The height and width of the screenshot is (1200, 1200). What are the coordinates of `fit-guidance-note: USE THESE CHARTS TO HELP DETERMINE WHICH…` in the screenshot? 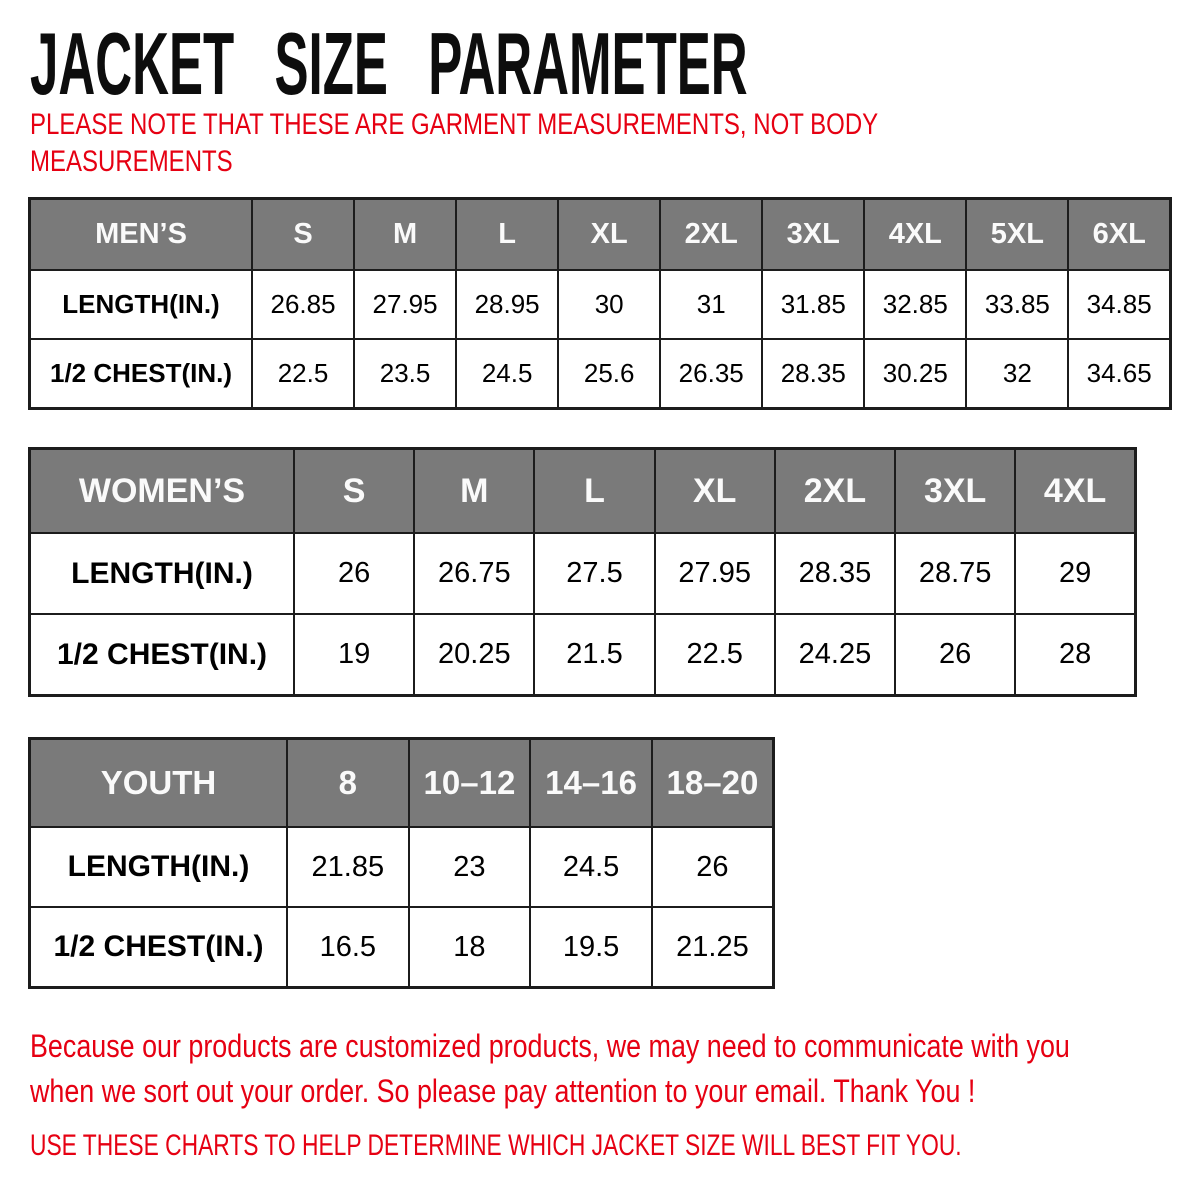 It's located at (496, 1145).